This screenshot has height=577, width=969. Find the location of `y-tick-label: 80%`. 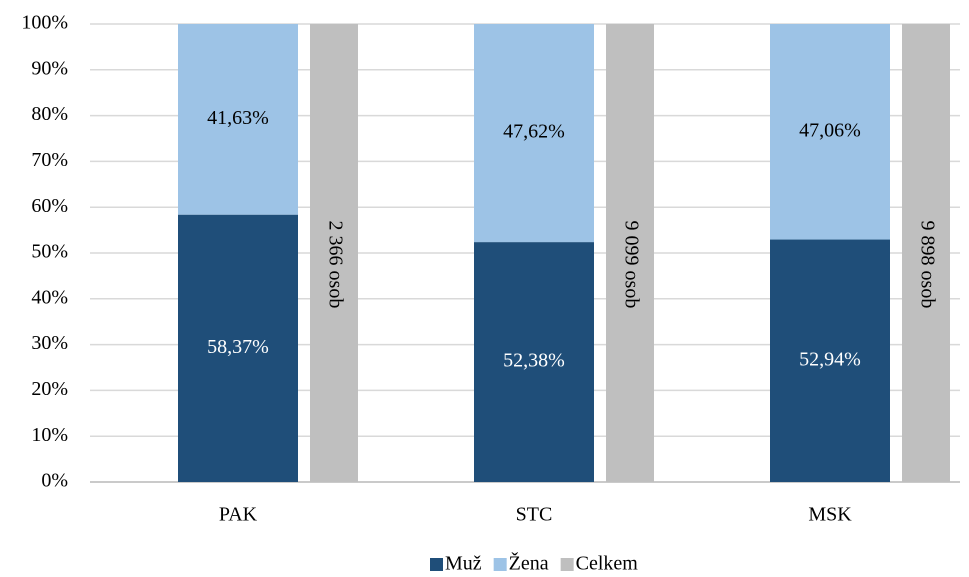

y-tick-label: 80% is located at coordinates (49, 114).